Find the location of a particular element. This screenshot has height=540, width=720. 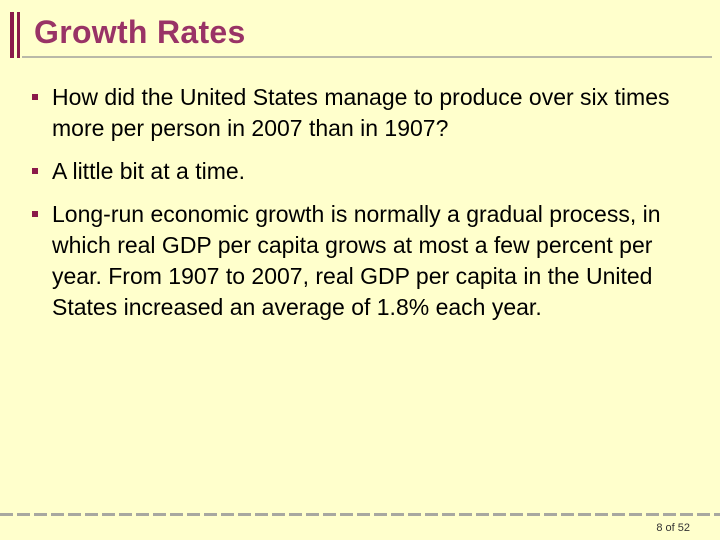

bullet-text: A little bit at a time. is located at coordinates (149, 171).